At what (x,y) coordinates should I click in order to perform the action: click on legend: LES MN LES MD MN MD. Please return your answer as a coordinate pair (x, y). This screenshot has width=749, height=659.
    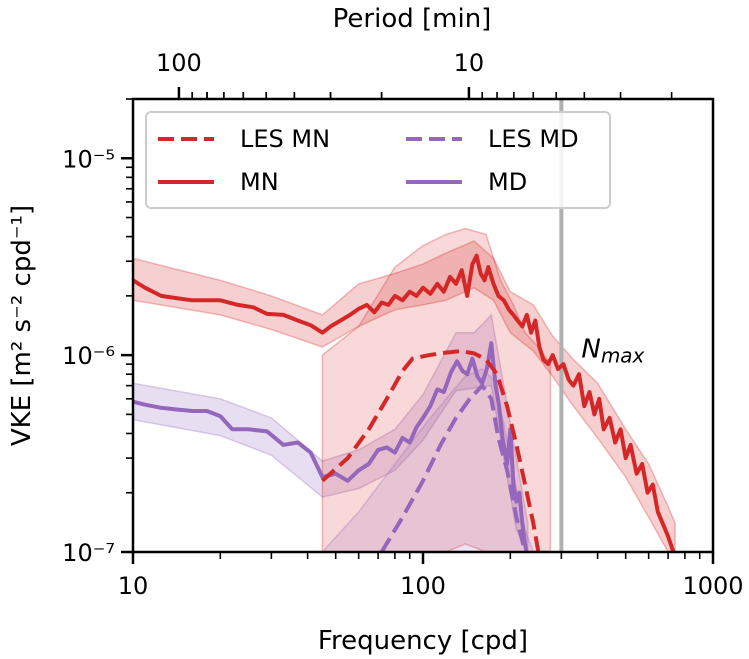
    Looking at the image, I should click on (378, 160).